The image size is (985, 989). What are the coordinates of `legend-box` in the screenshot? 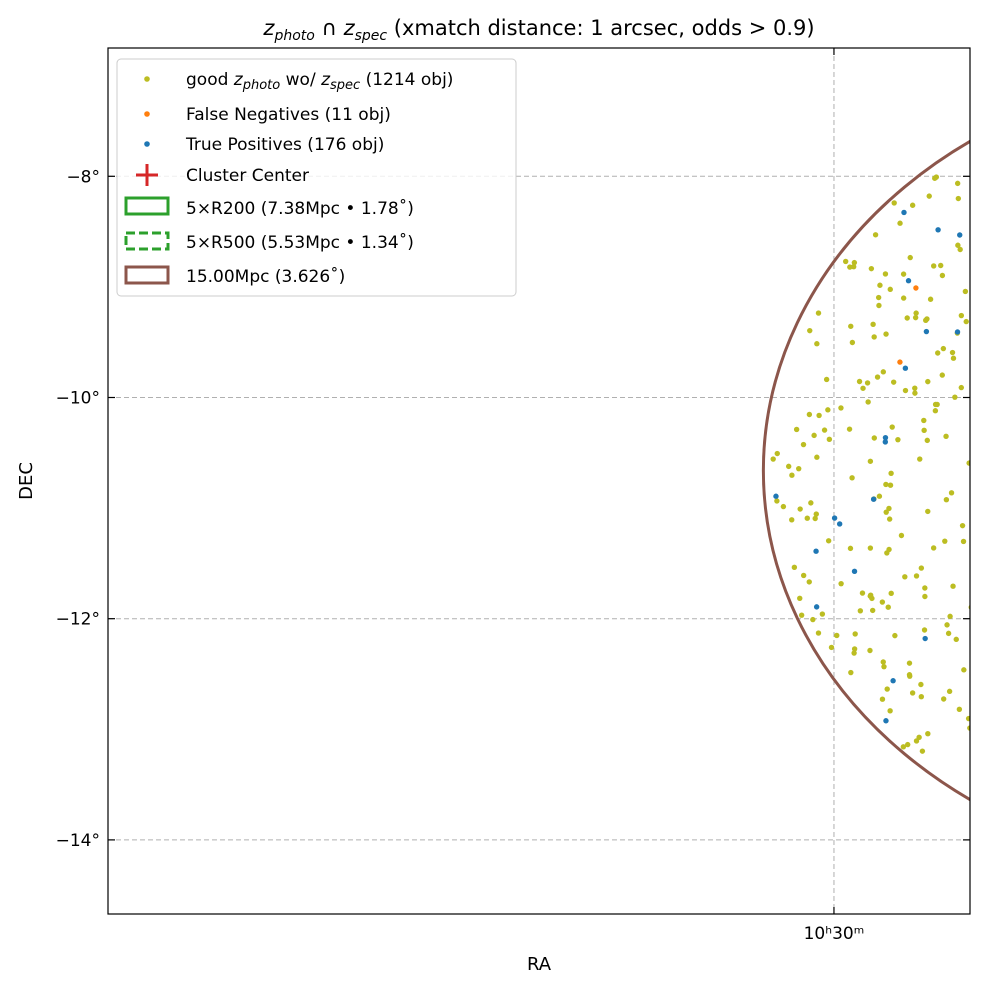 It's located at (316, 177).